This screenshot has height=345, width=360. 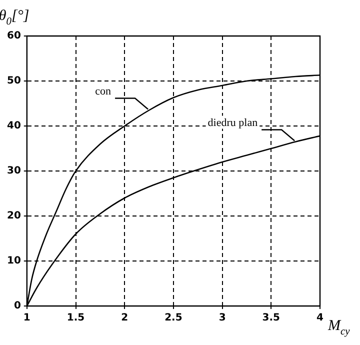 What do you see at coordinates (26, 318) in the screenshot?
I see `x-tick-label: 1` at bounding box center [26, 318].